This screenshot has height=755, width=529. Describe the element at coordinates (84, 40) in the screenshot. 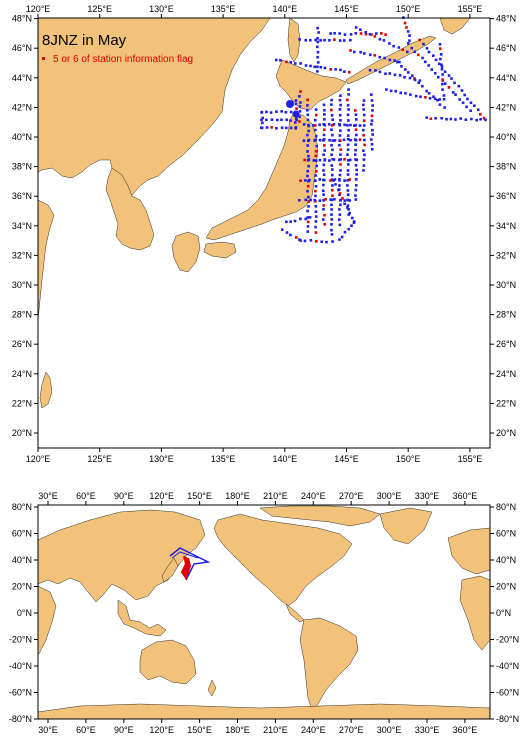

I see `map-title: 8JNZ in May` at that location.